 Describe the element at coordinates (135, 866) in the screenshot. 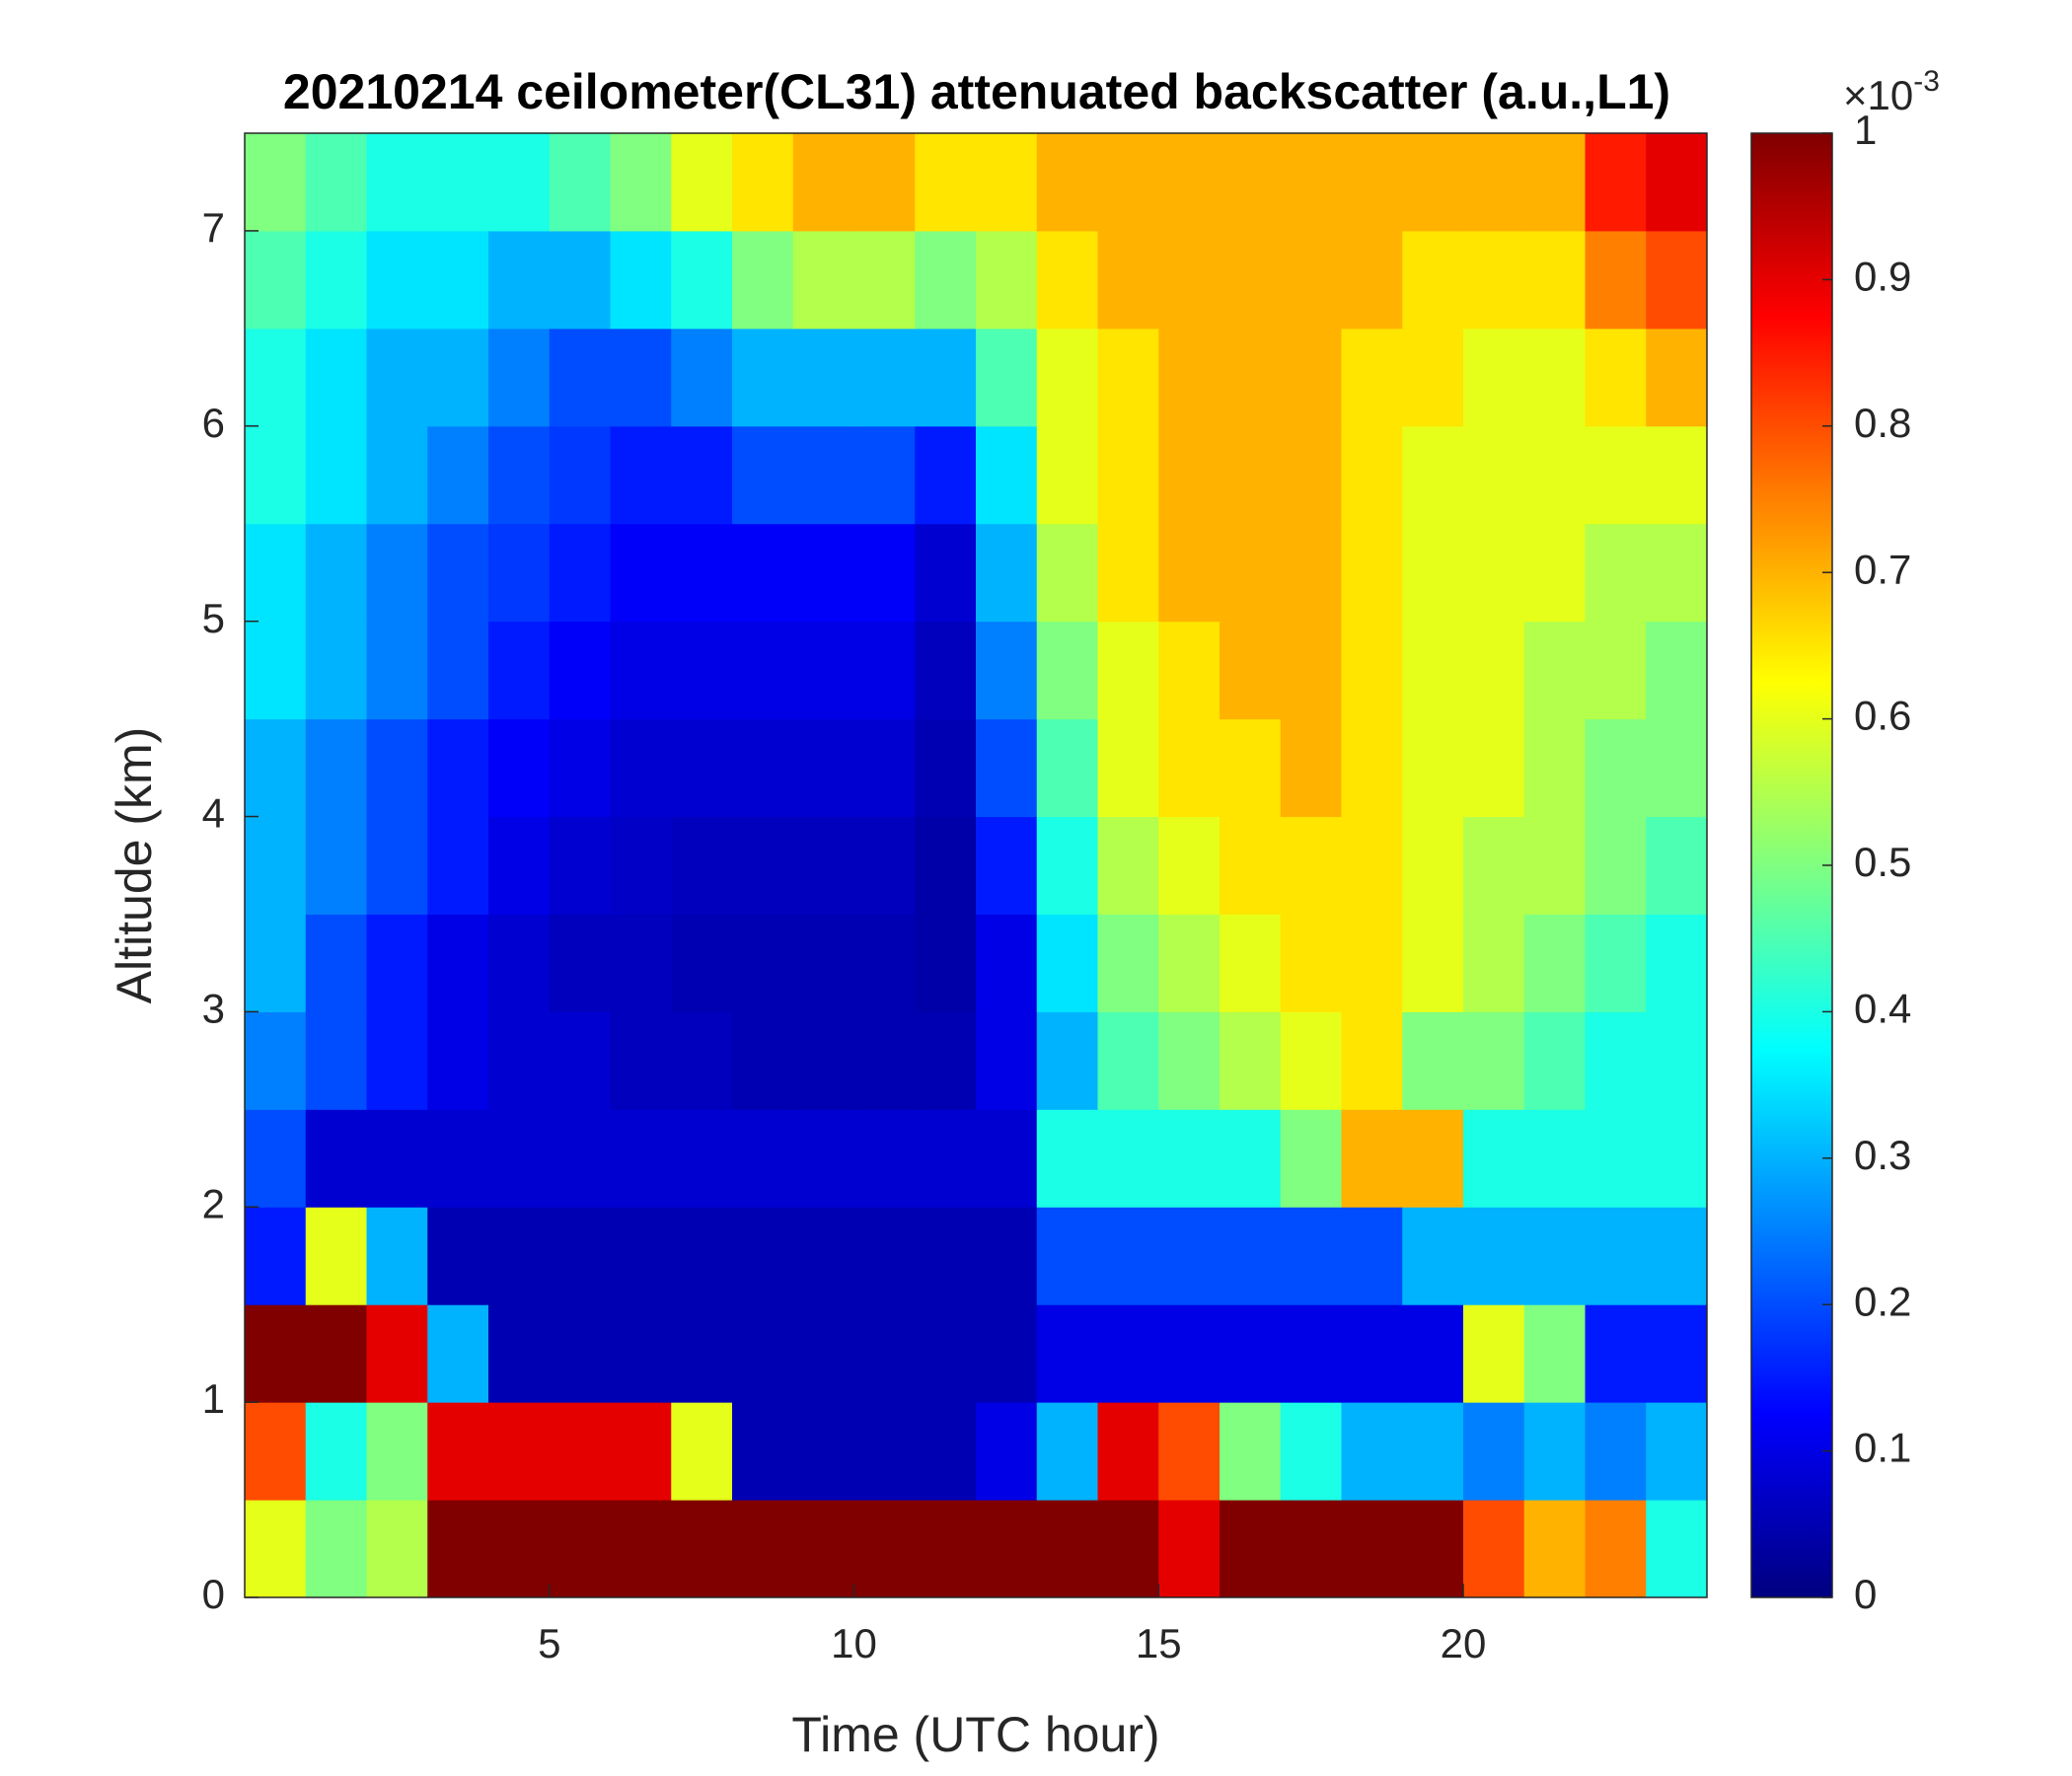

I see `y-axis-label: Altitude (km)` at that location.